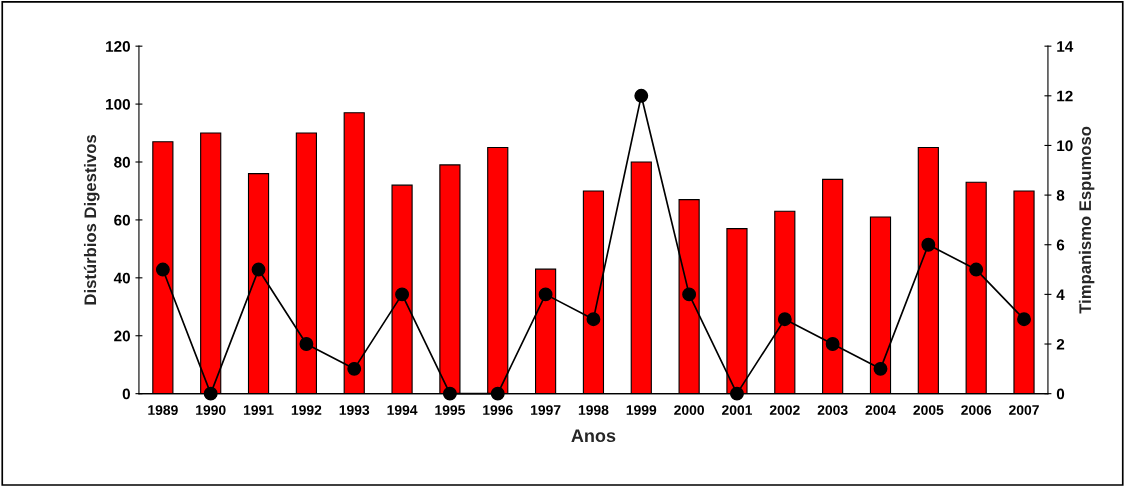  Describe the element at coordinates (1060, 294) in the screenshot. I see `y2-tick-label: 4` at that location.